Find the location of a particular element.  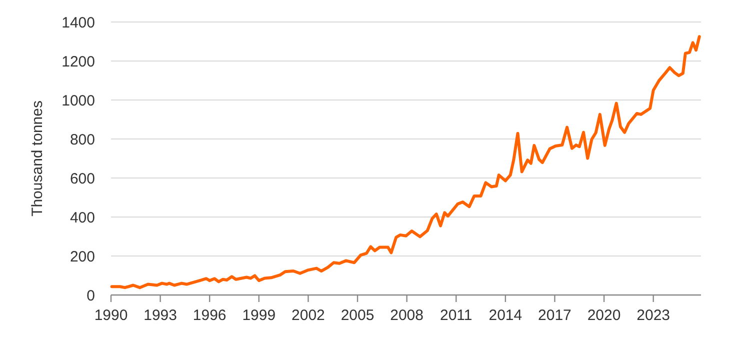

x-tick-label: 2014 is located at coordinates (505, 315).